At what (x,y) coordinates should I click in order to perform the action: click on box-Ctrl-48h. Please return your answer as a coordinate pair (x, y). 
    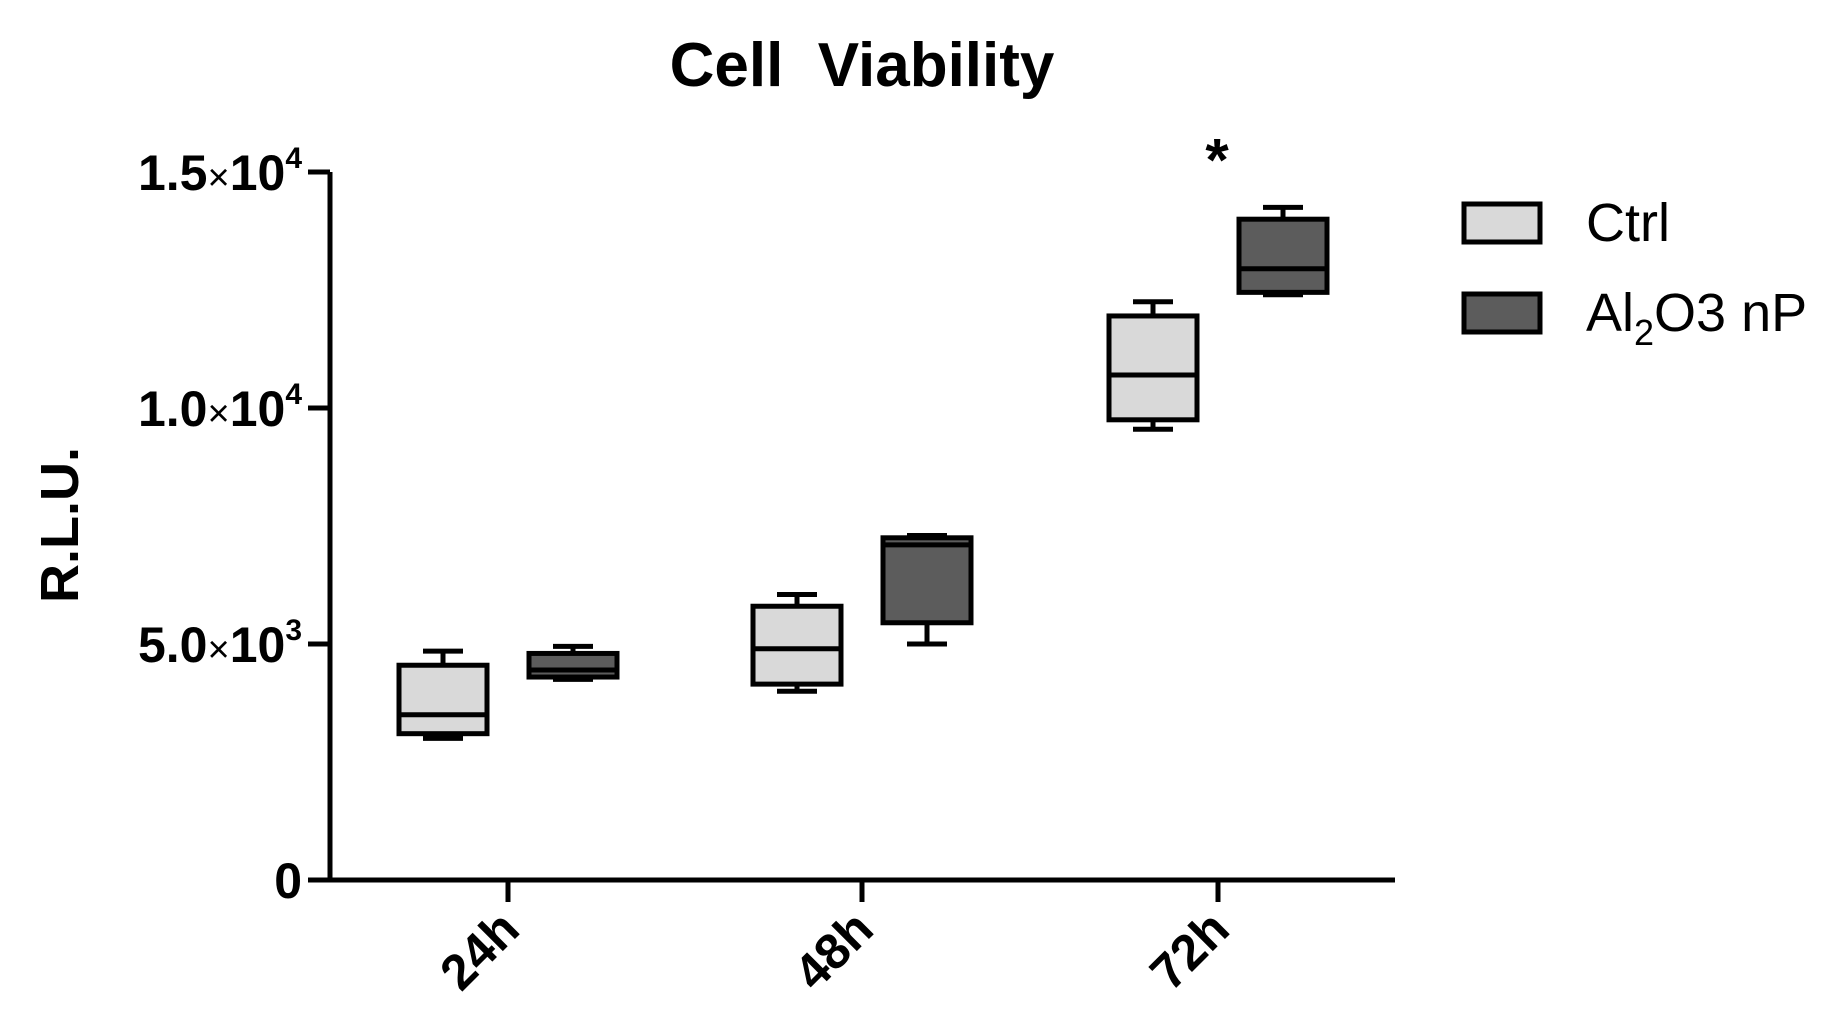
    Looking at the image, I should click on (797, 642).